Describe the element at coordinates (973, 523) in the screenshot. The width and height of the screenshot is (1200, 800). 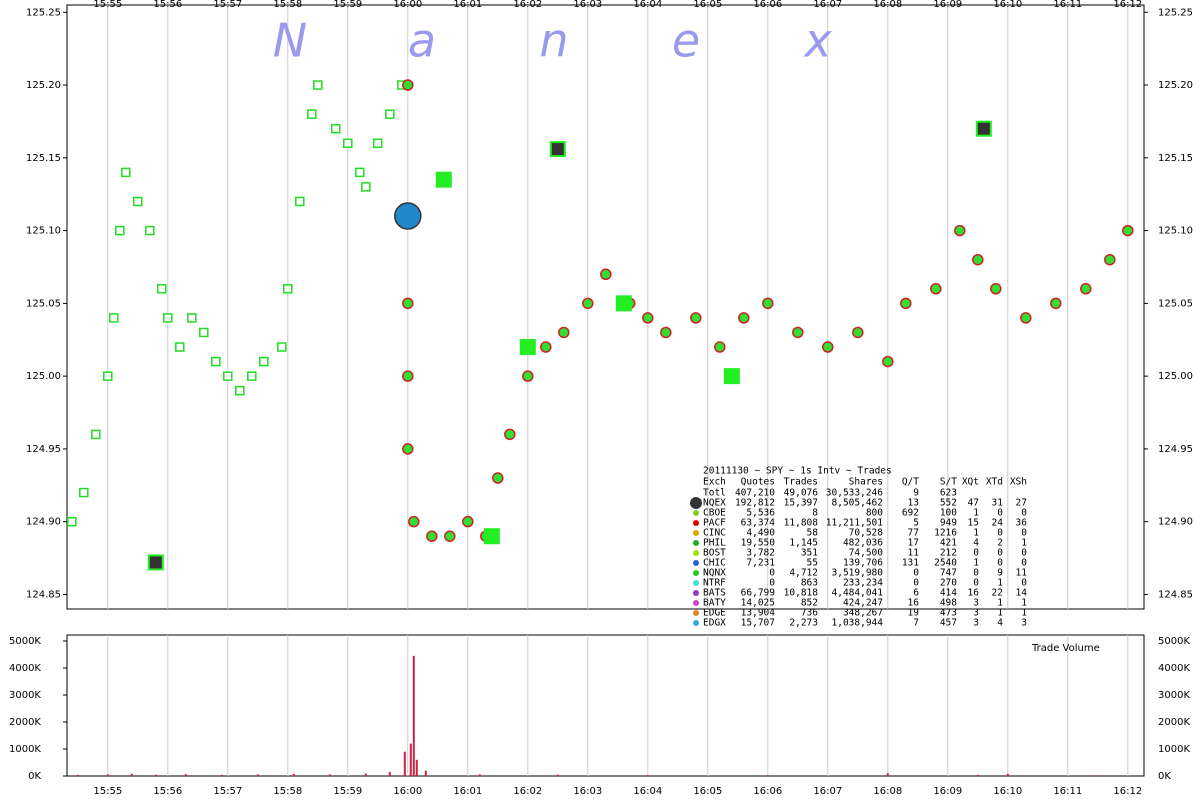
I see `table-cell: 15` at that location.